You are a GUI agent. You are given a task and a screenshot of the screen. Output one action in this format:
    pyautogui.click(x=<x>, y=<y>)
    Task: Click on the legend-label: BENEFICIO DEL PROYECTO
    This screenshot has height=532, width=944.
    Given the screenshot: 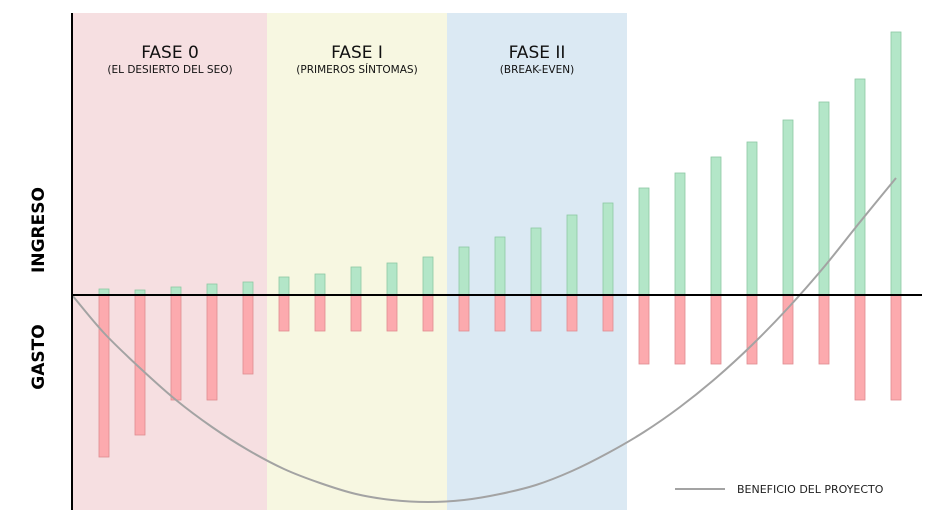 What is the action you would take?
    pyautogui.click(x=810, y=489)
    